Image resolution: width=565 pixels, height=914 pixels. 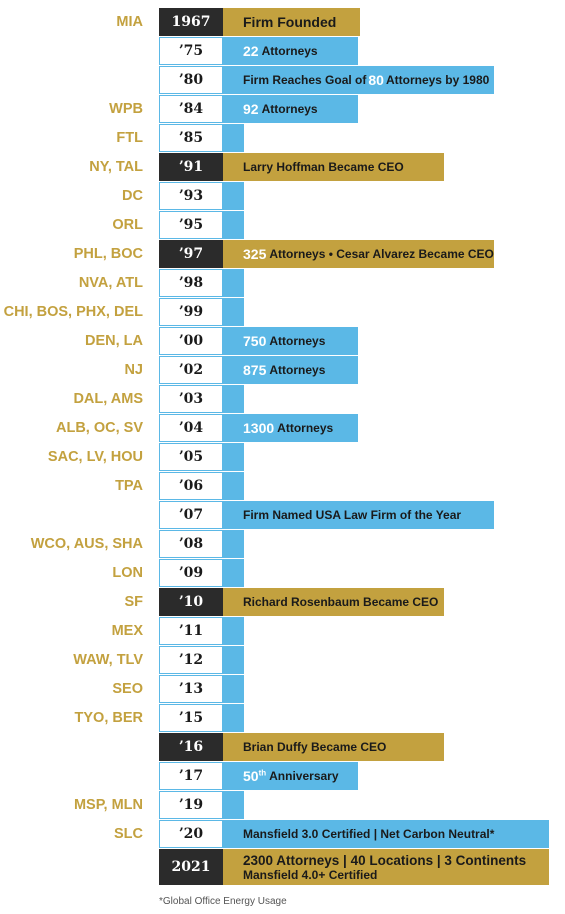 I want to click on milestone-number: 875, so click(x=255, y=370).